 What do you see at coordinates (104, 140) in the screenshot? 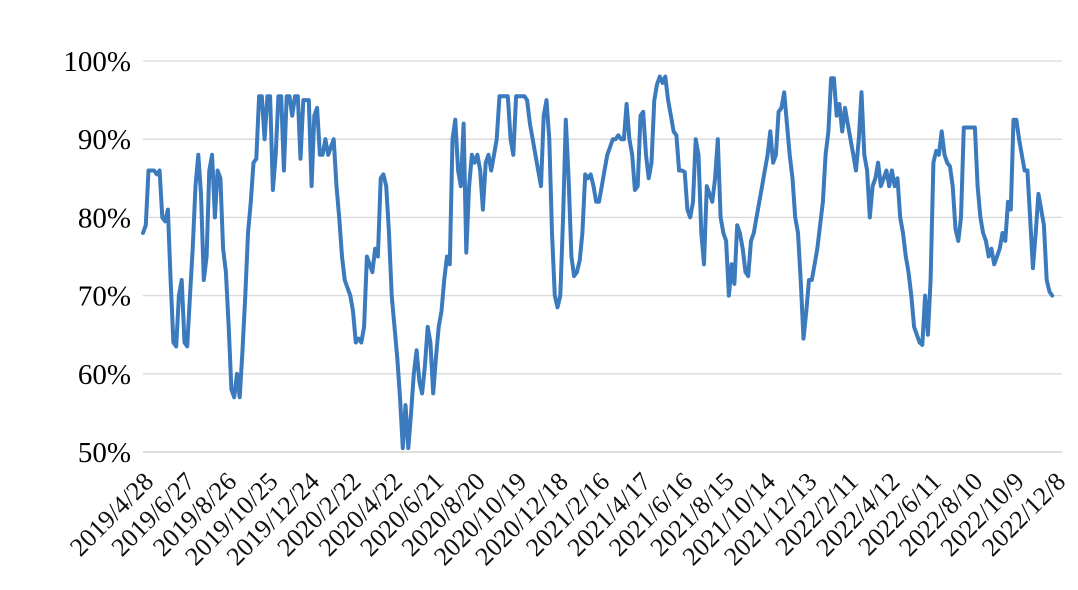
I see `y-tick-label: 90%` at bounding box center [104, 140].